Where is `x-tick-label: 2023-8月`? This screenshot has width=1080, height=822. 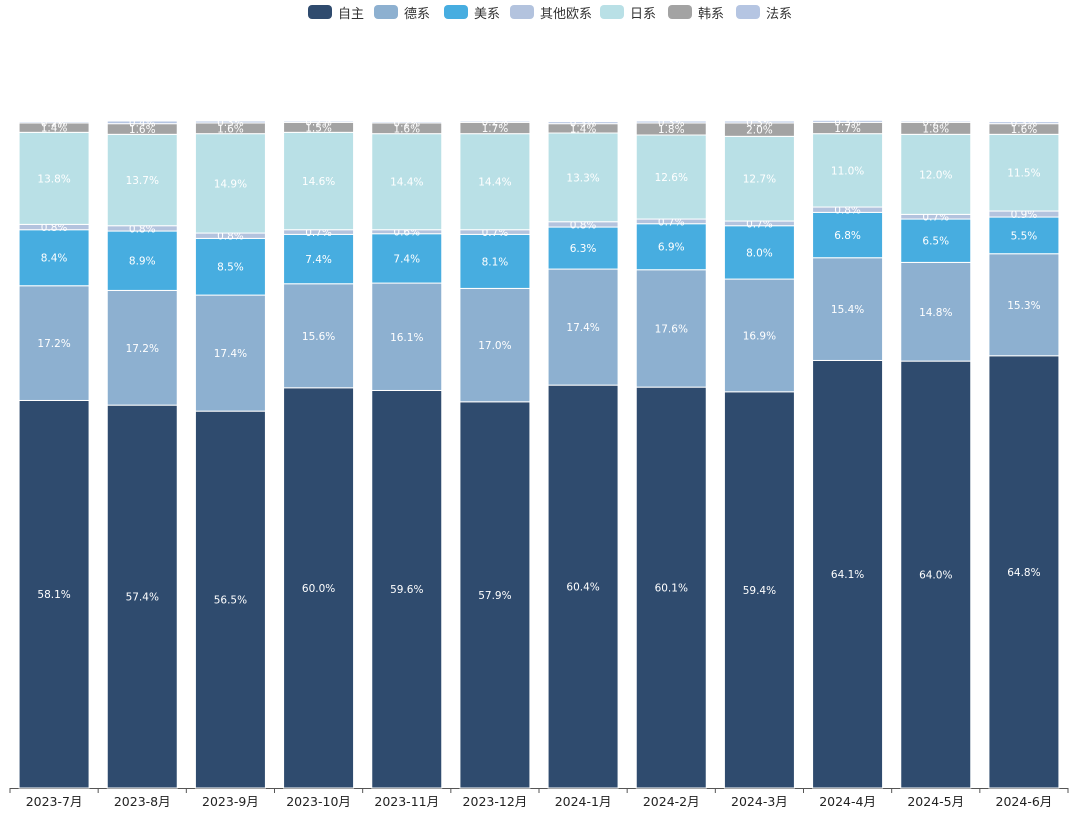 x-tick-label: 2023-8月 is located at coordinates (142, 801).